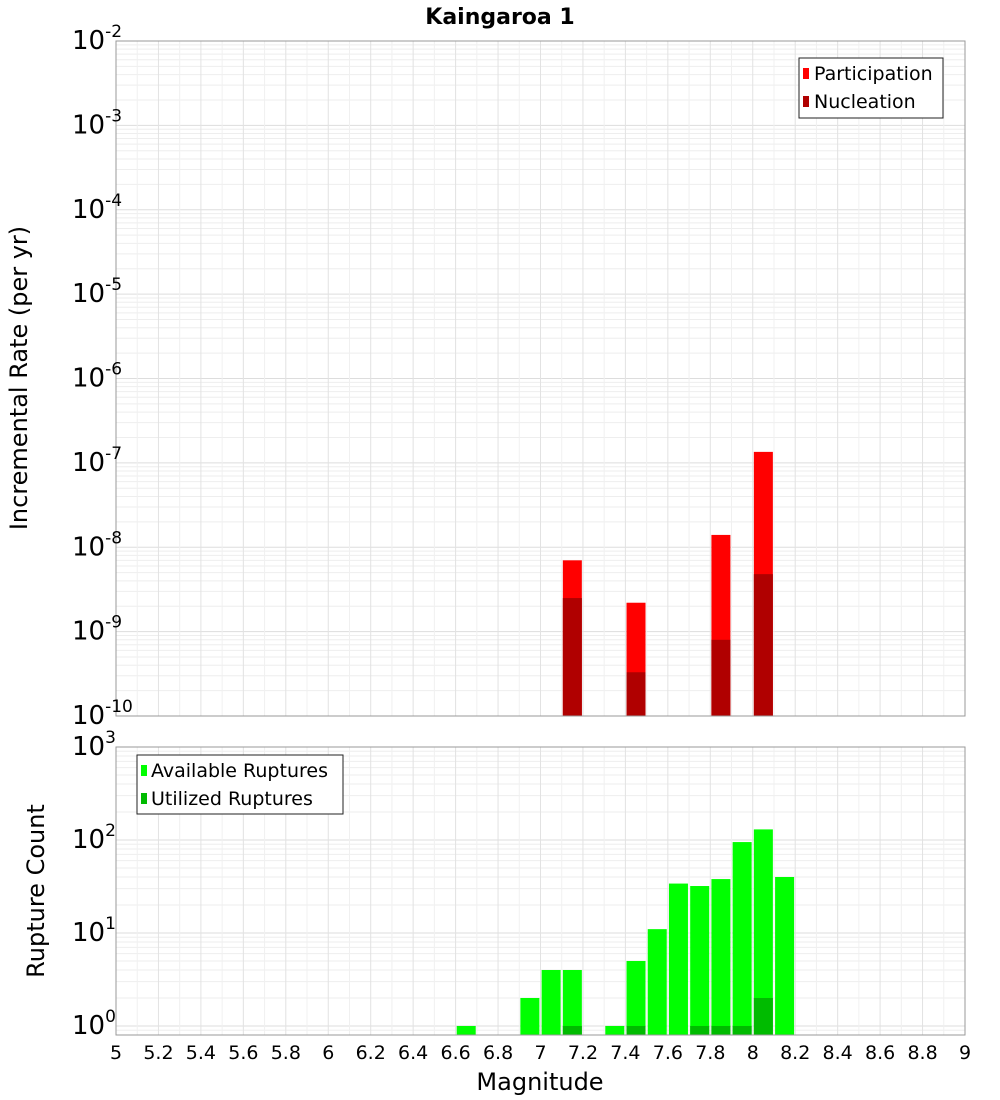  I want to click on bottom-y-axis-label: Rupture Count, so click(36, 891).